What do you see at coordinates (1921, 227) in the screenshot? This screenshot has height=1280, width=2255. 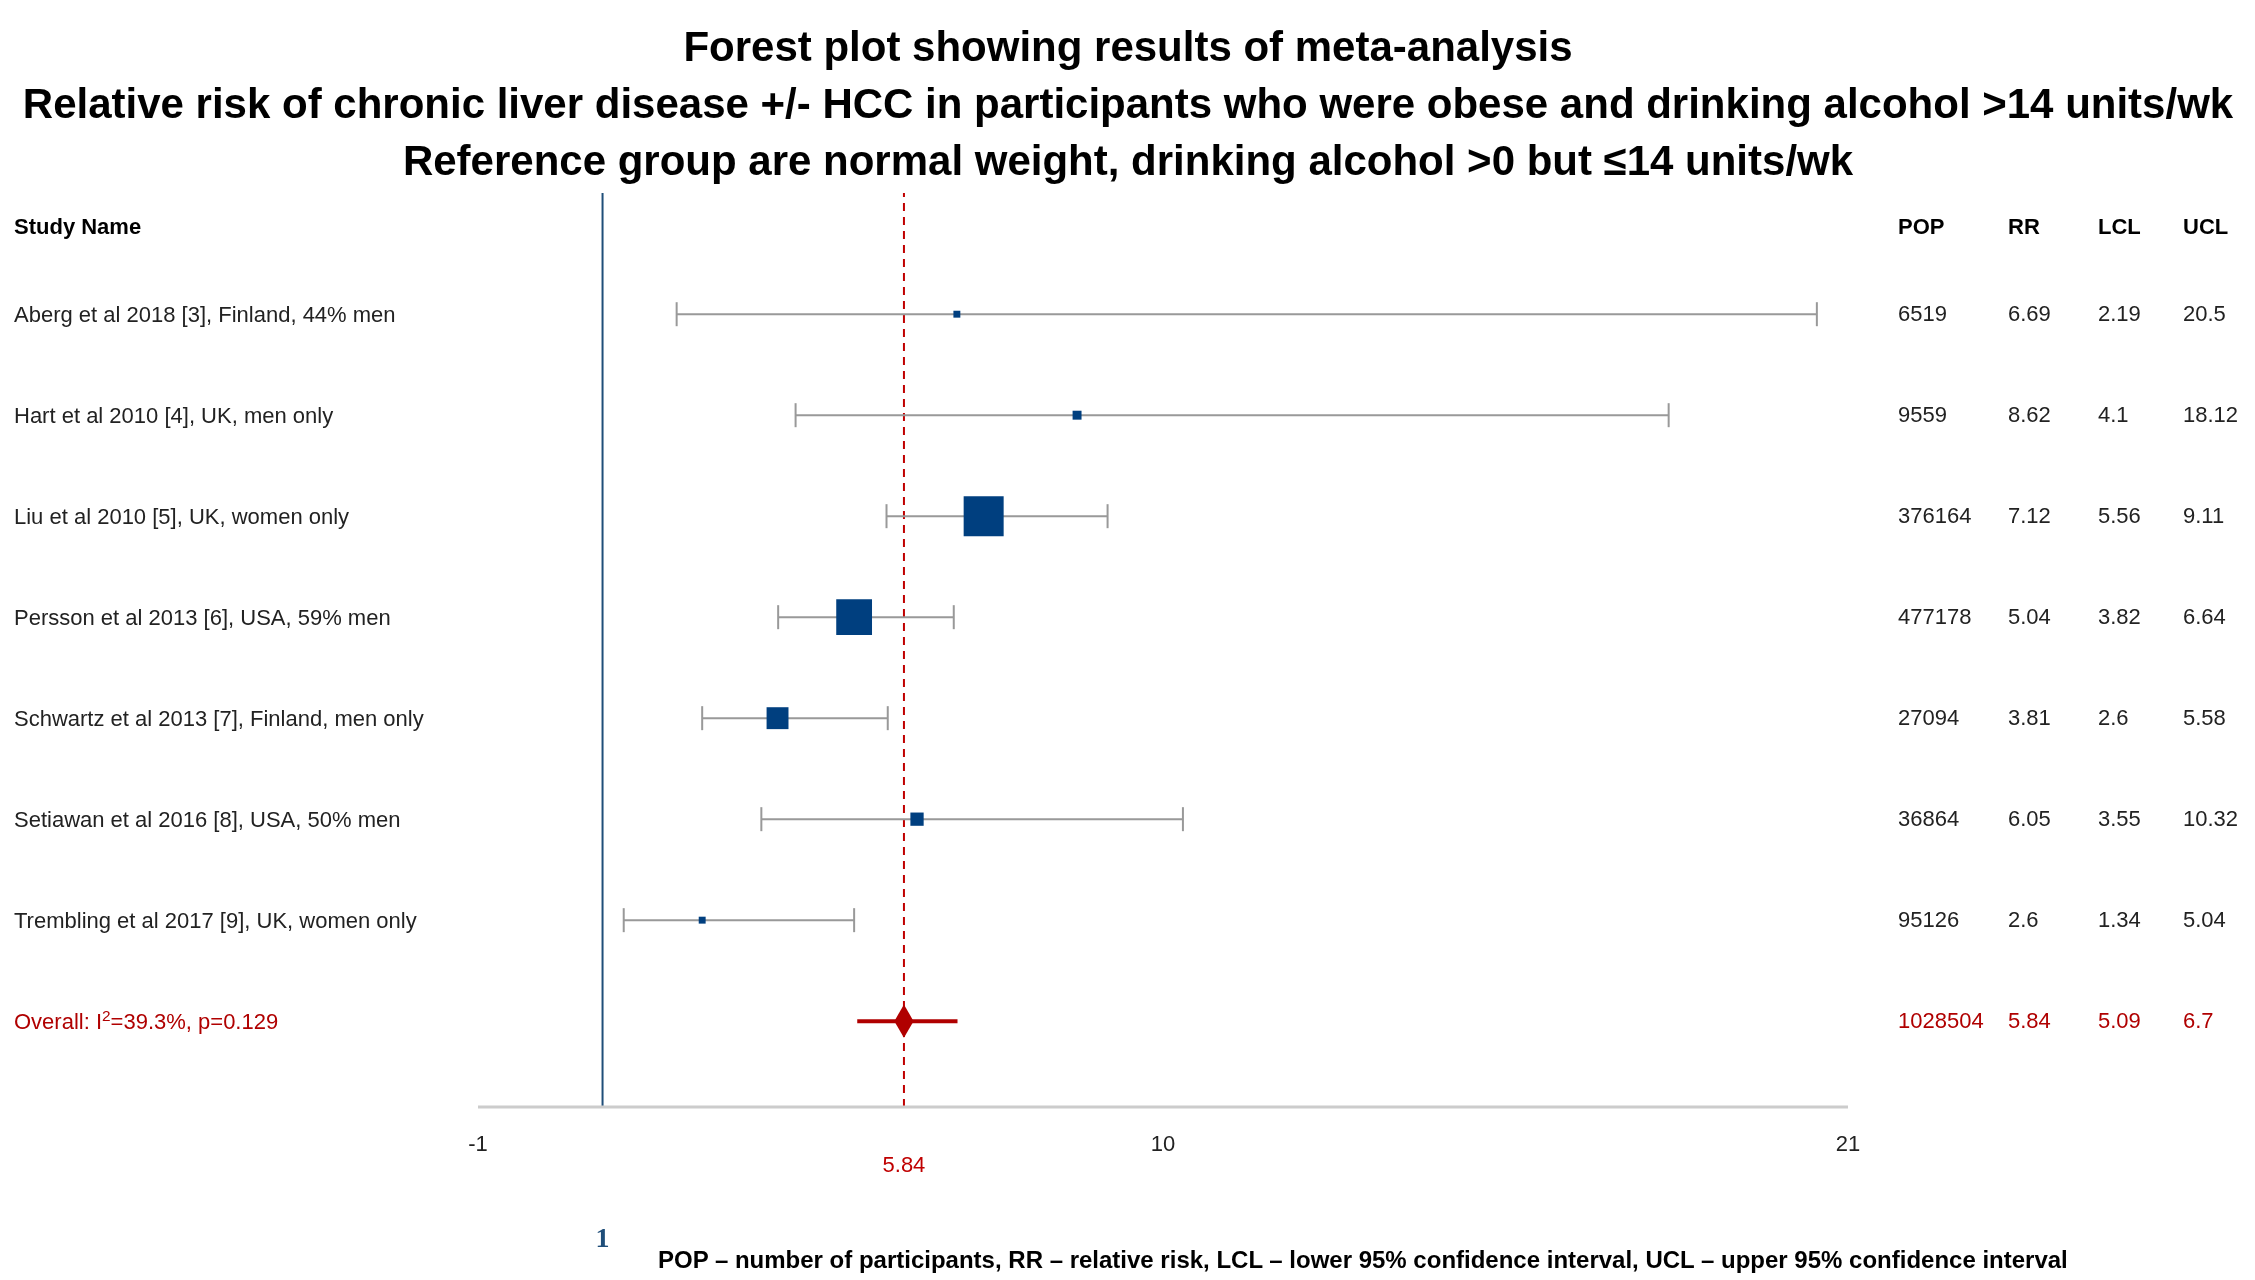 I see `text: POP` at bounding box center [1921, 227].